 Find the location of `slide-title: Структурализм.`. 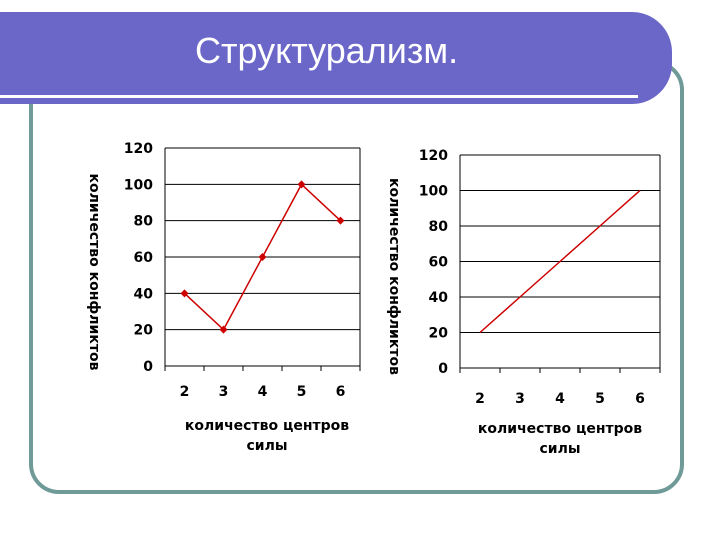

slide-title: Структурализм. is located at coordinates (327, 50).